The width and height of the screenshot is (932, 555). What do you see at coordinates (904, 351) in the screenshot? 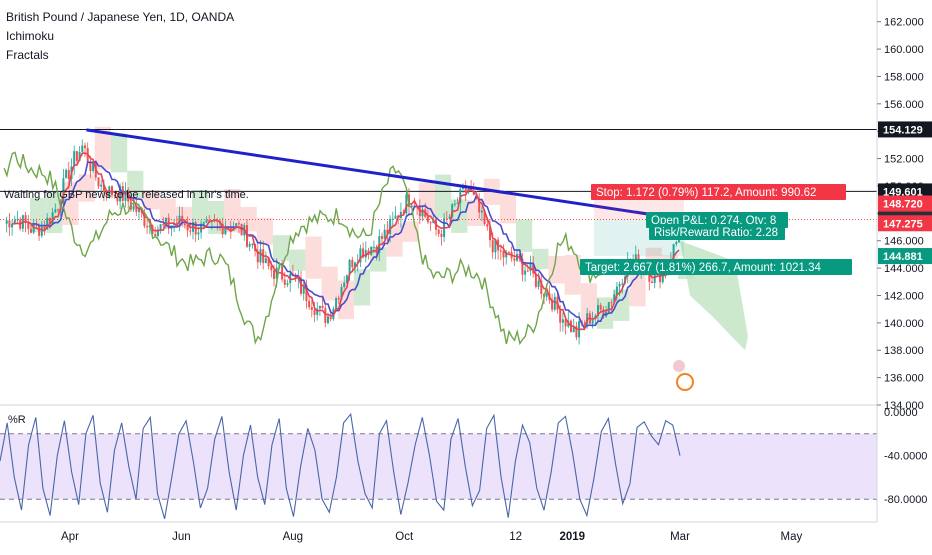
I see `y-tick-label: 138.000` at bounding box center [904, 351].